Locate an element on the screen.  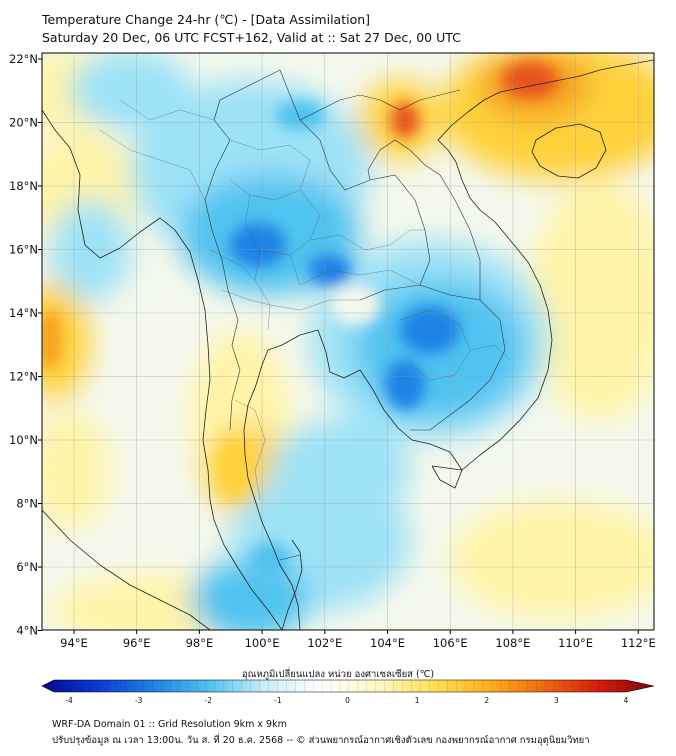
colorbar-segments is located at coordinates (340, 686).